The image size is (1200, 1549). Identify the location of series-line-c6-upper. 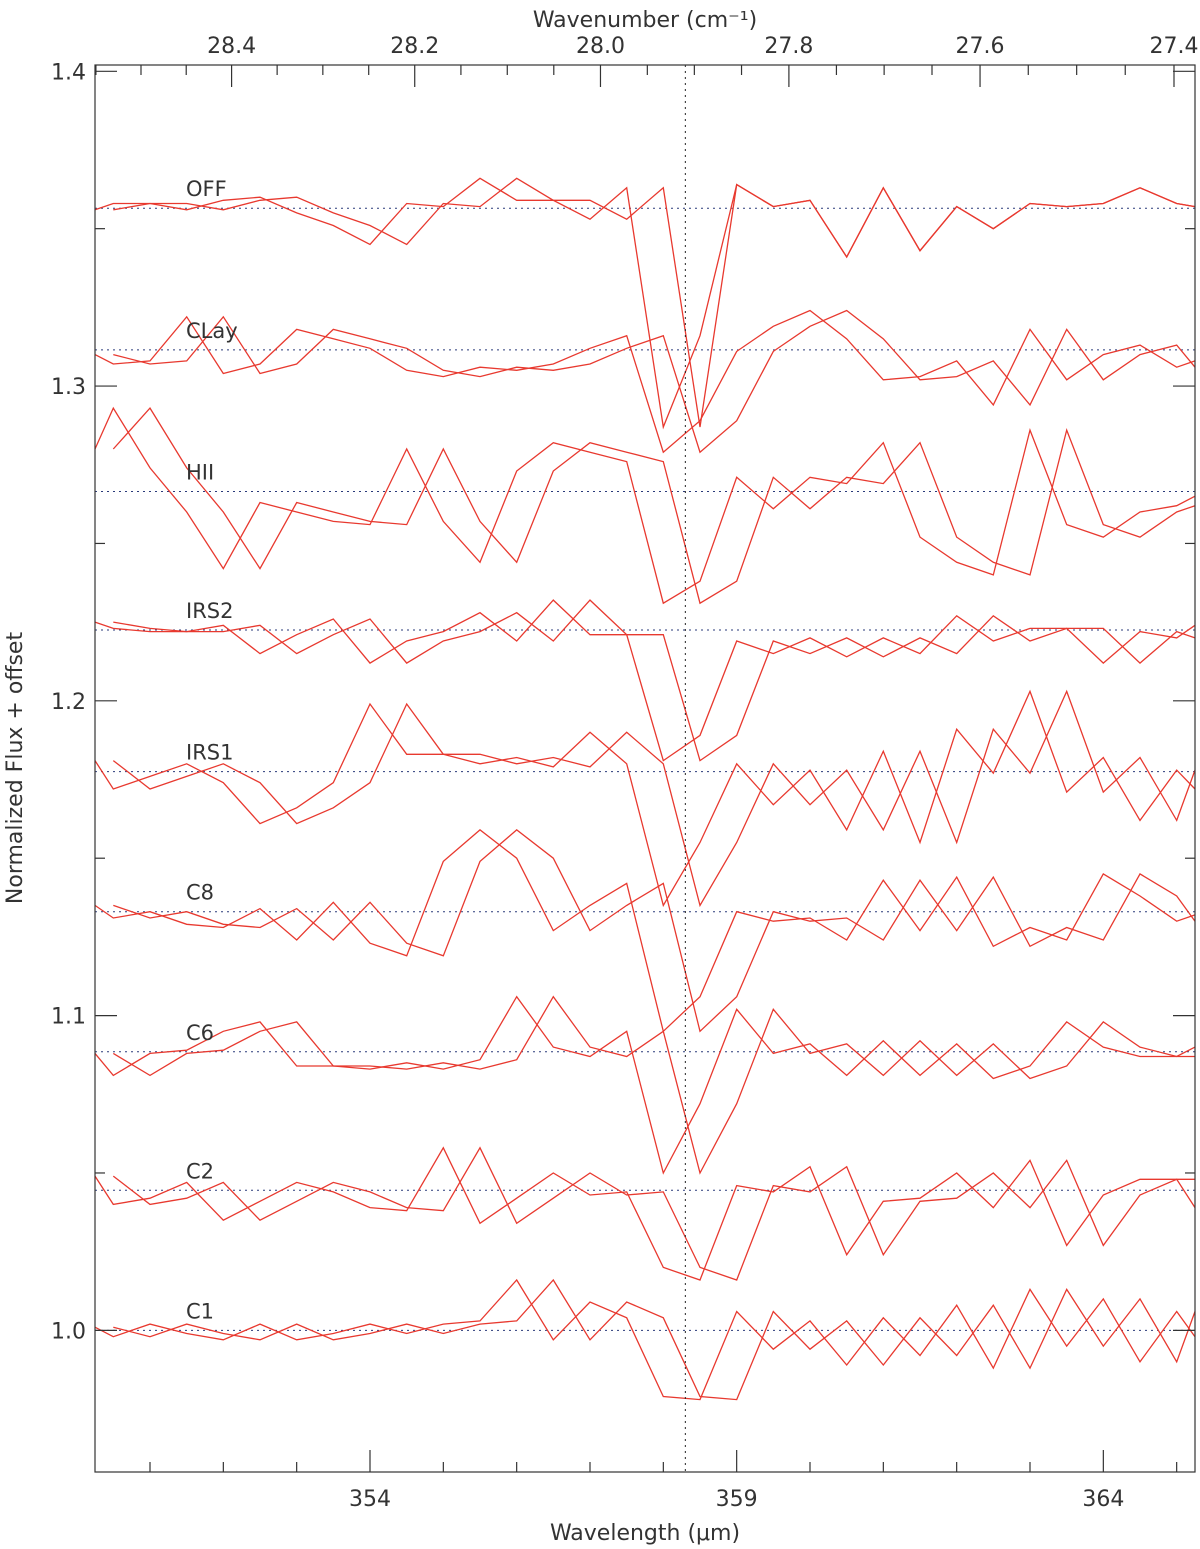
(653, 1085).